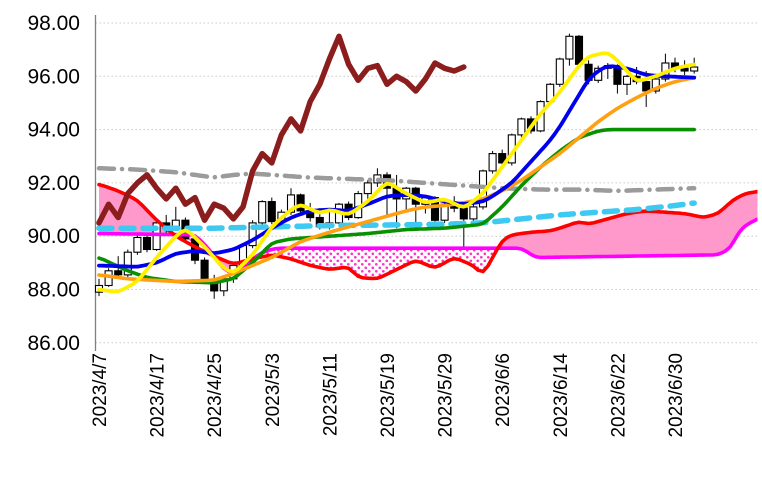 The width and height of the screenshot is (762, 498). I want to click on x-axis-tick-label: 2023/5/11, so click(330, 394).